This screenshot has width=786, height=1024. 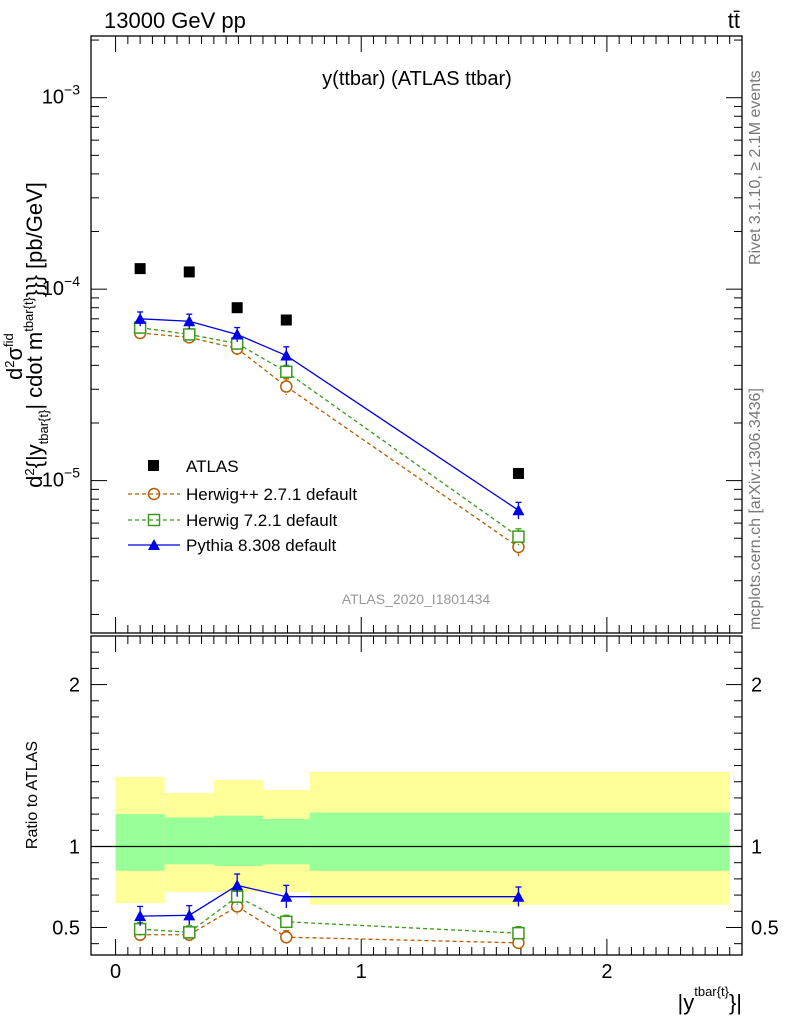 I want to click on mcplots-label: mcplots.cern.ch [arXiv:1306.3436], so click(x=755, y=509).